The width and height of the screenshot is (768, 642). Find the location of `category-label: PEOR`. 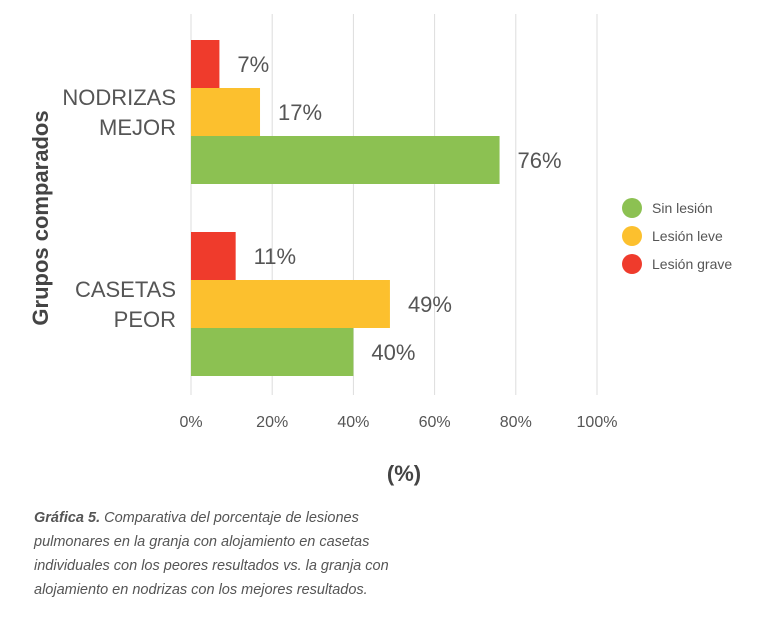

category-label: PEOR is located at coordinates (145, 319).